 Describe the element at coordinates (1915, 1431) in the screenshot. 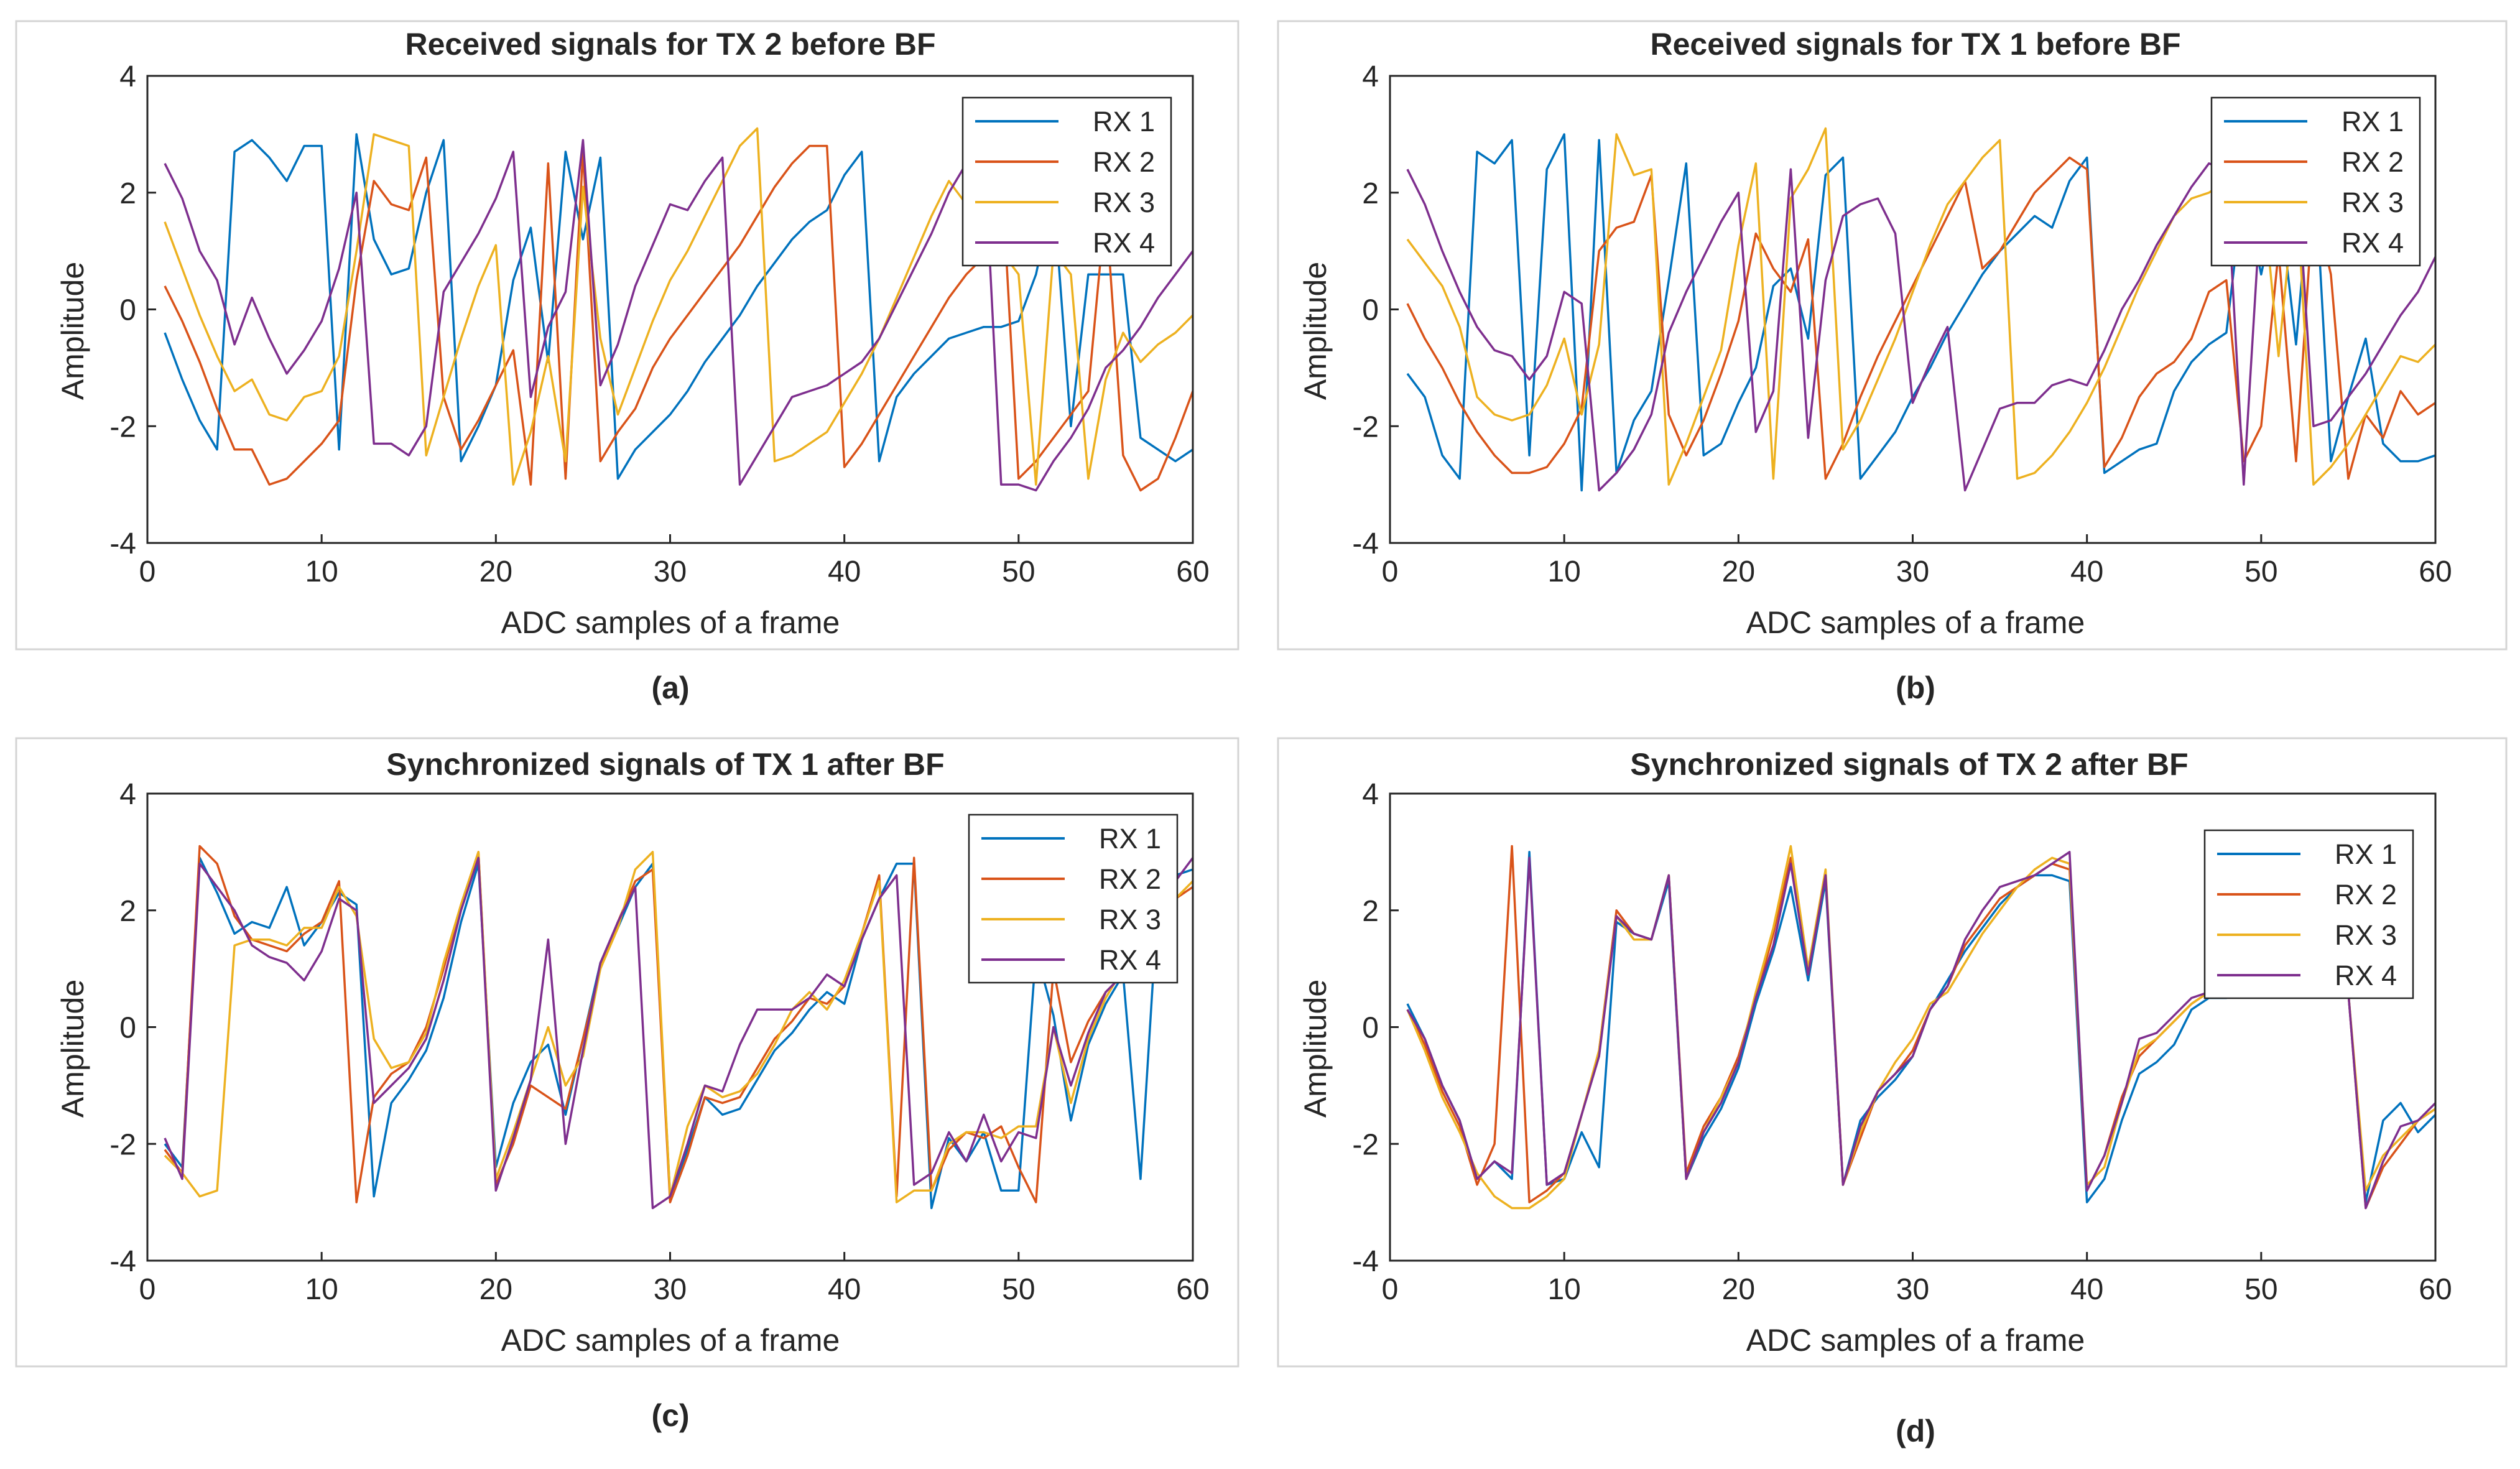

I see `panel-caption: (d)` at that location.